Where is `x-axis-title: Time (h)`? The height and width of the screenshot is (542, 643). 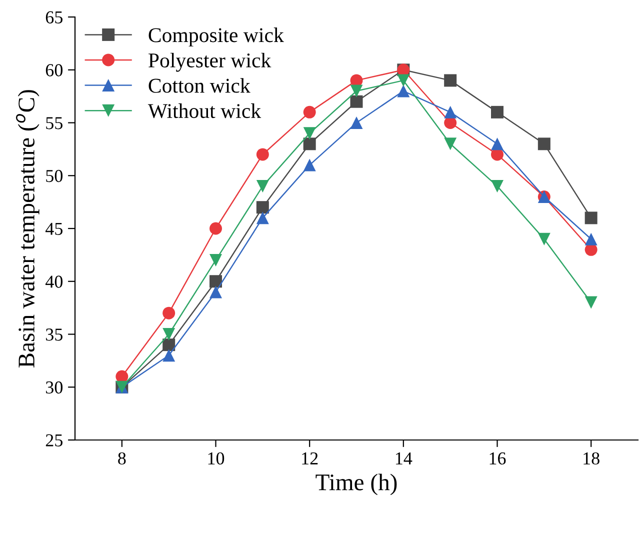 x-axis-title: Time (h) is located at coordinates (356, 485).